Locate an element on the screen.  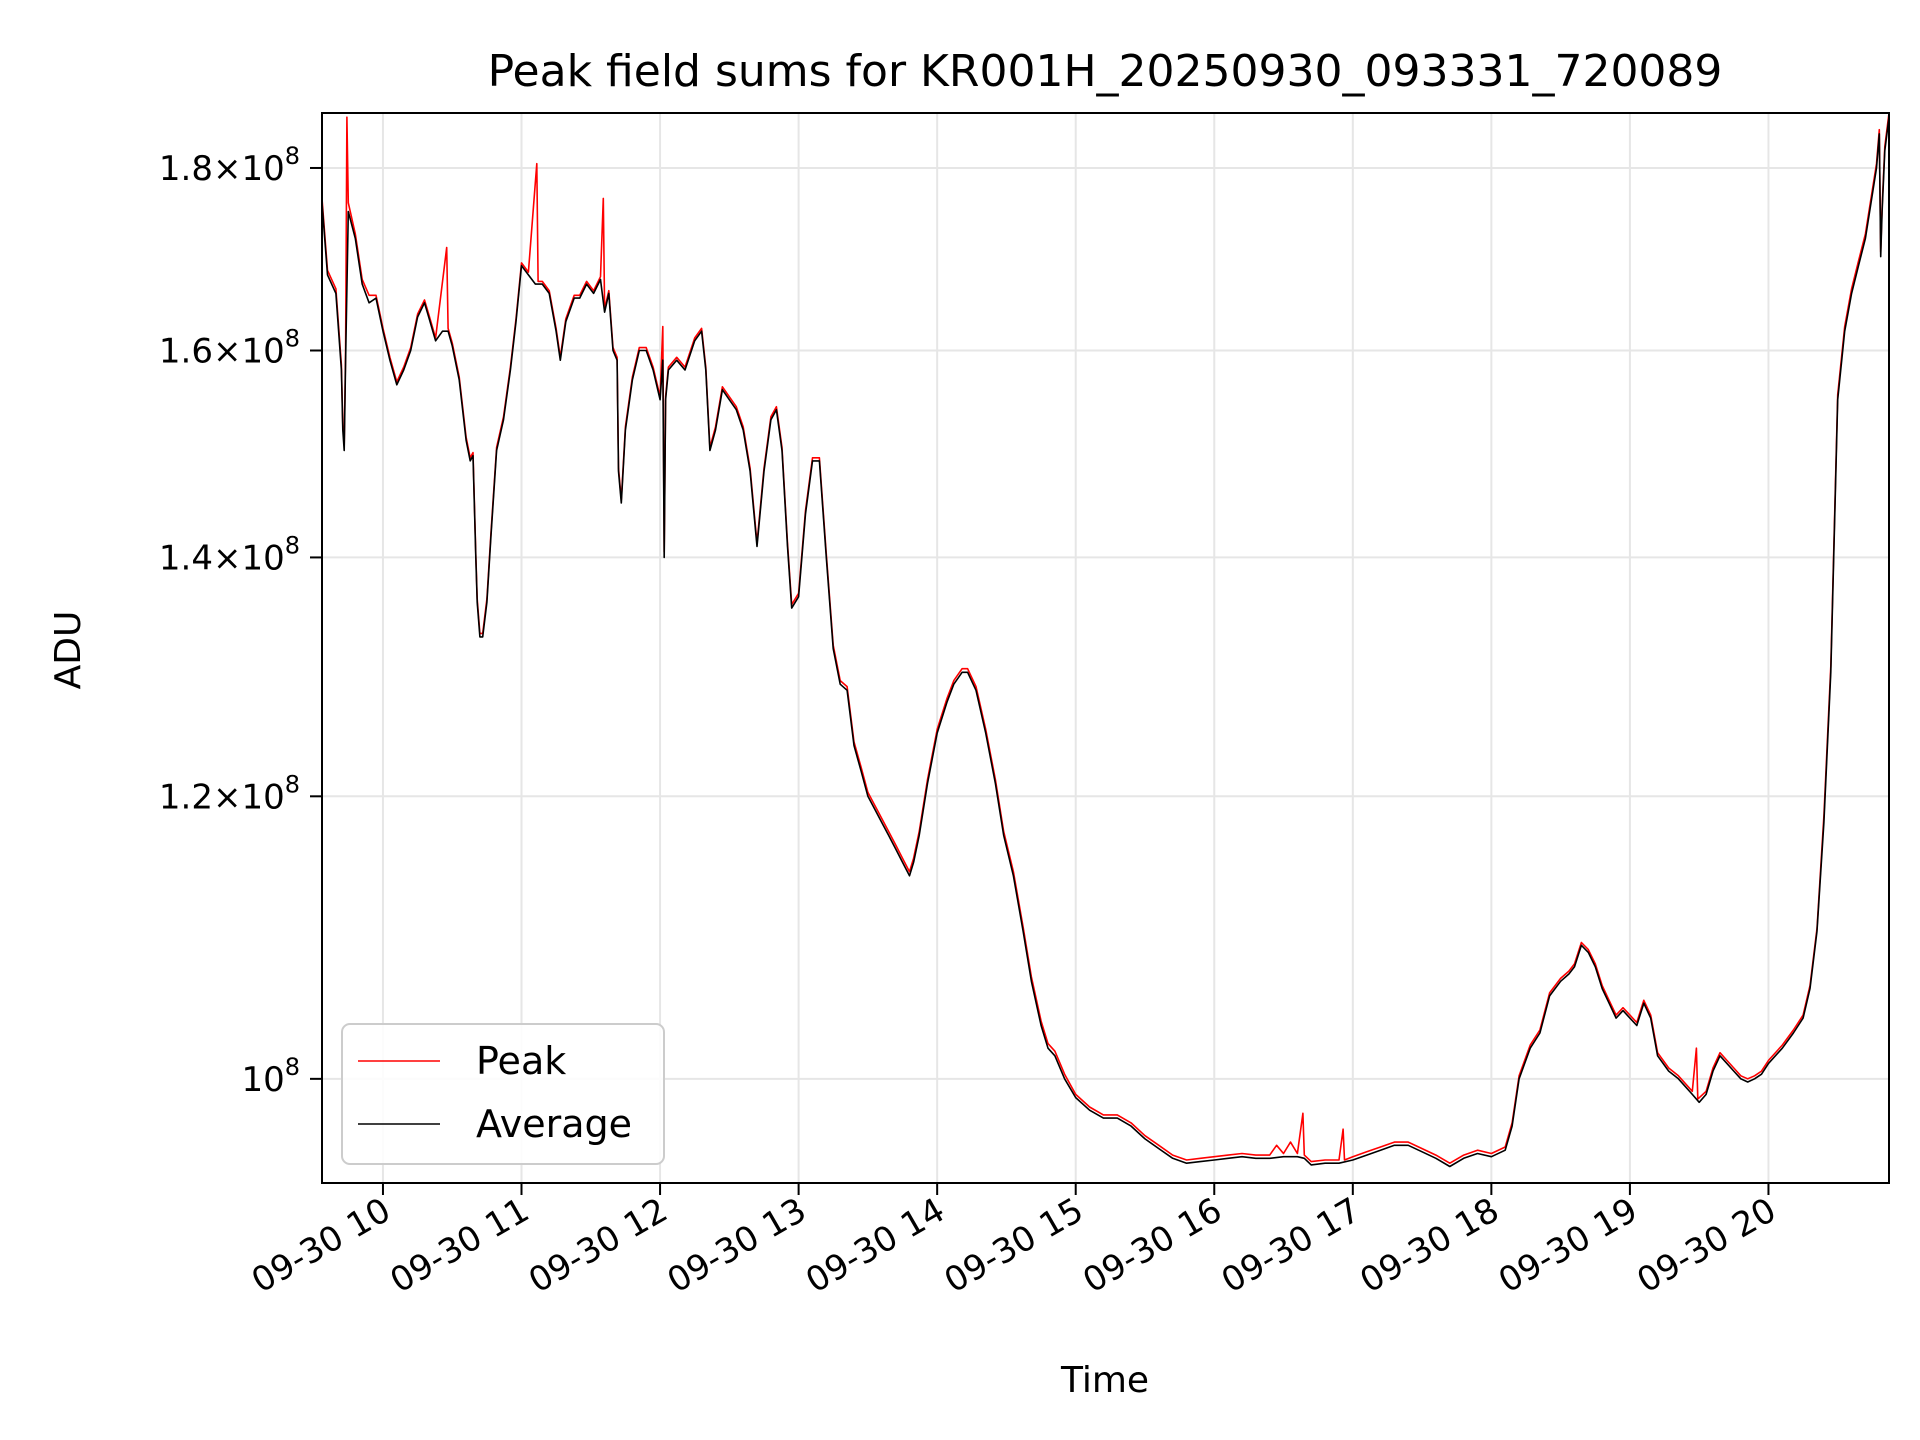
legend-box is located at coordinates (503, 1094).